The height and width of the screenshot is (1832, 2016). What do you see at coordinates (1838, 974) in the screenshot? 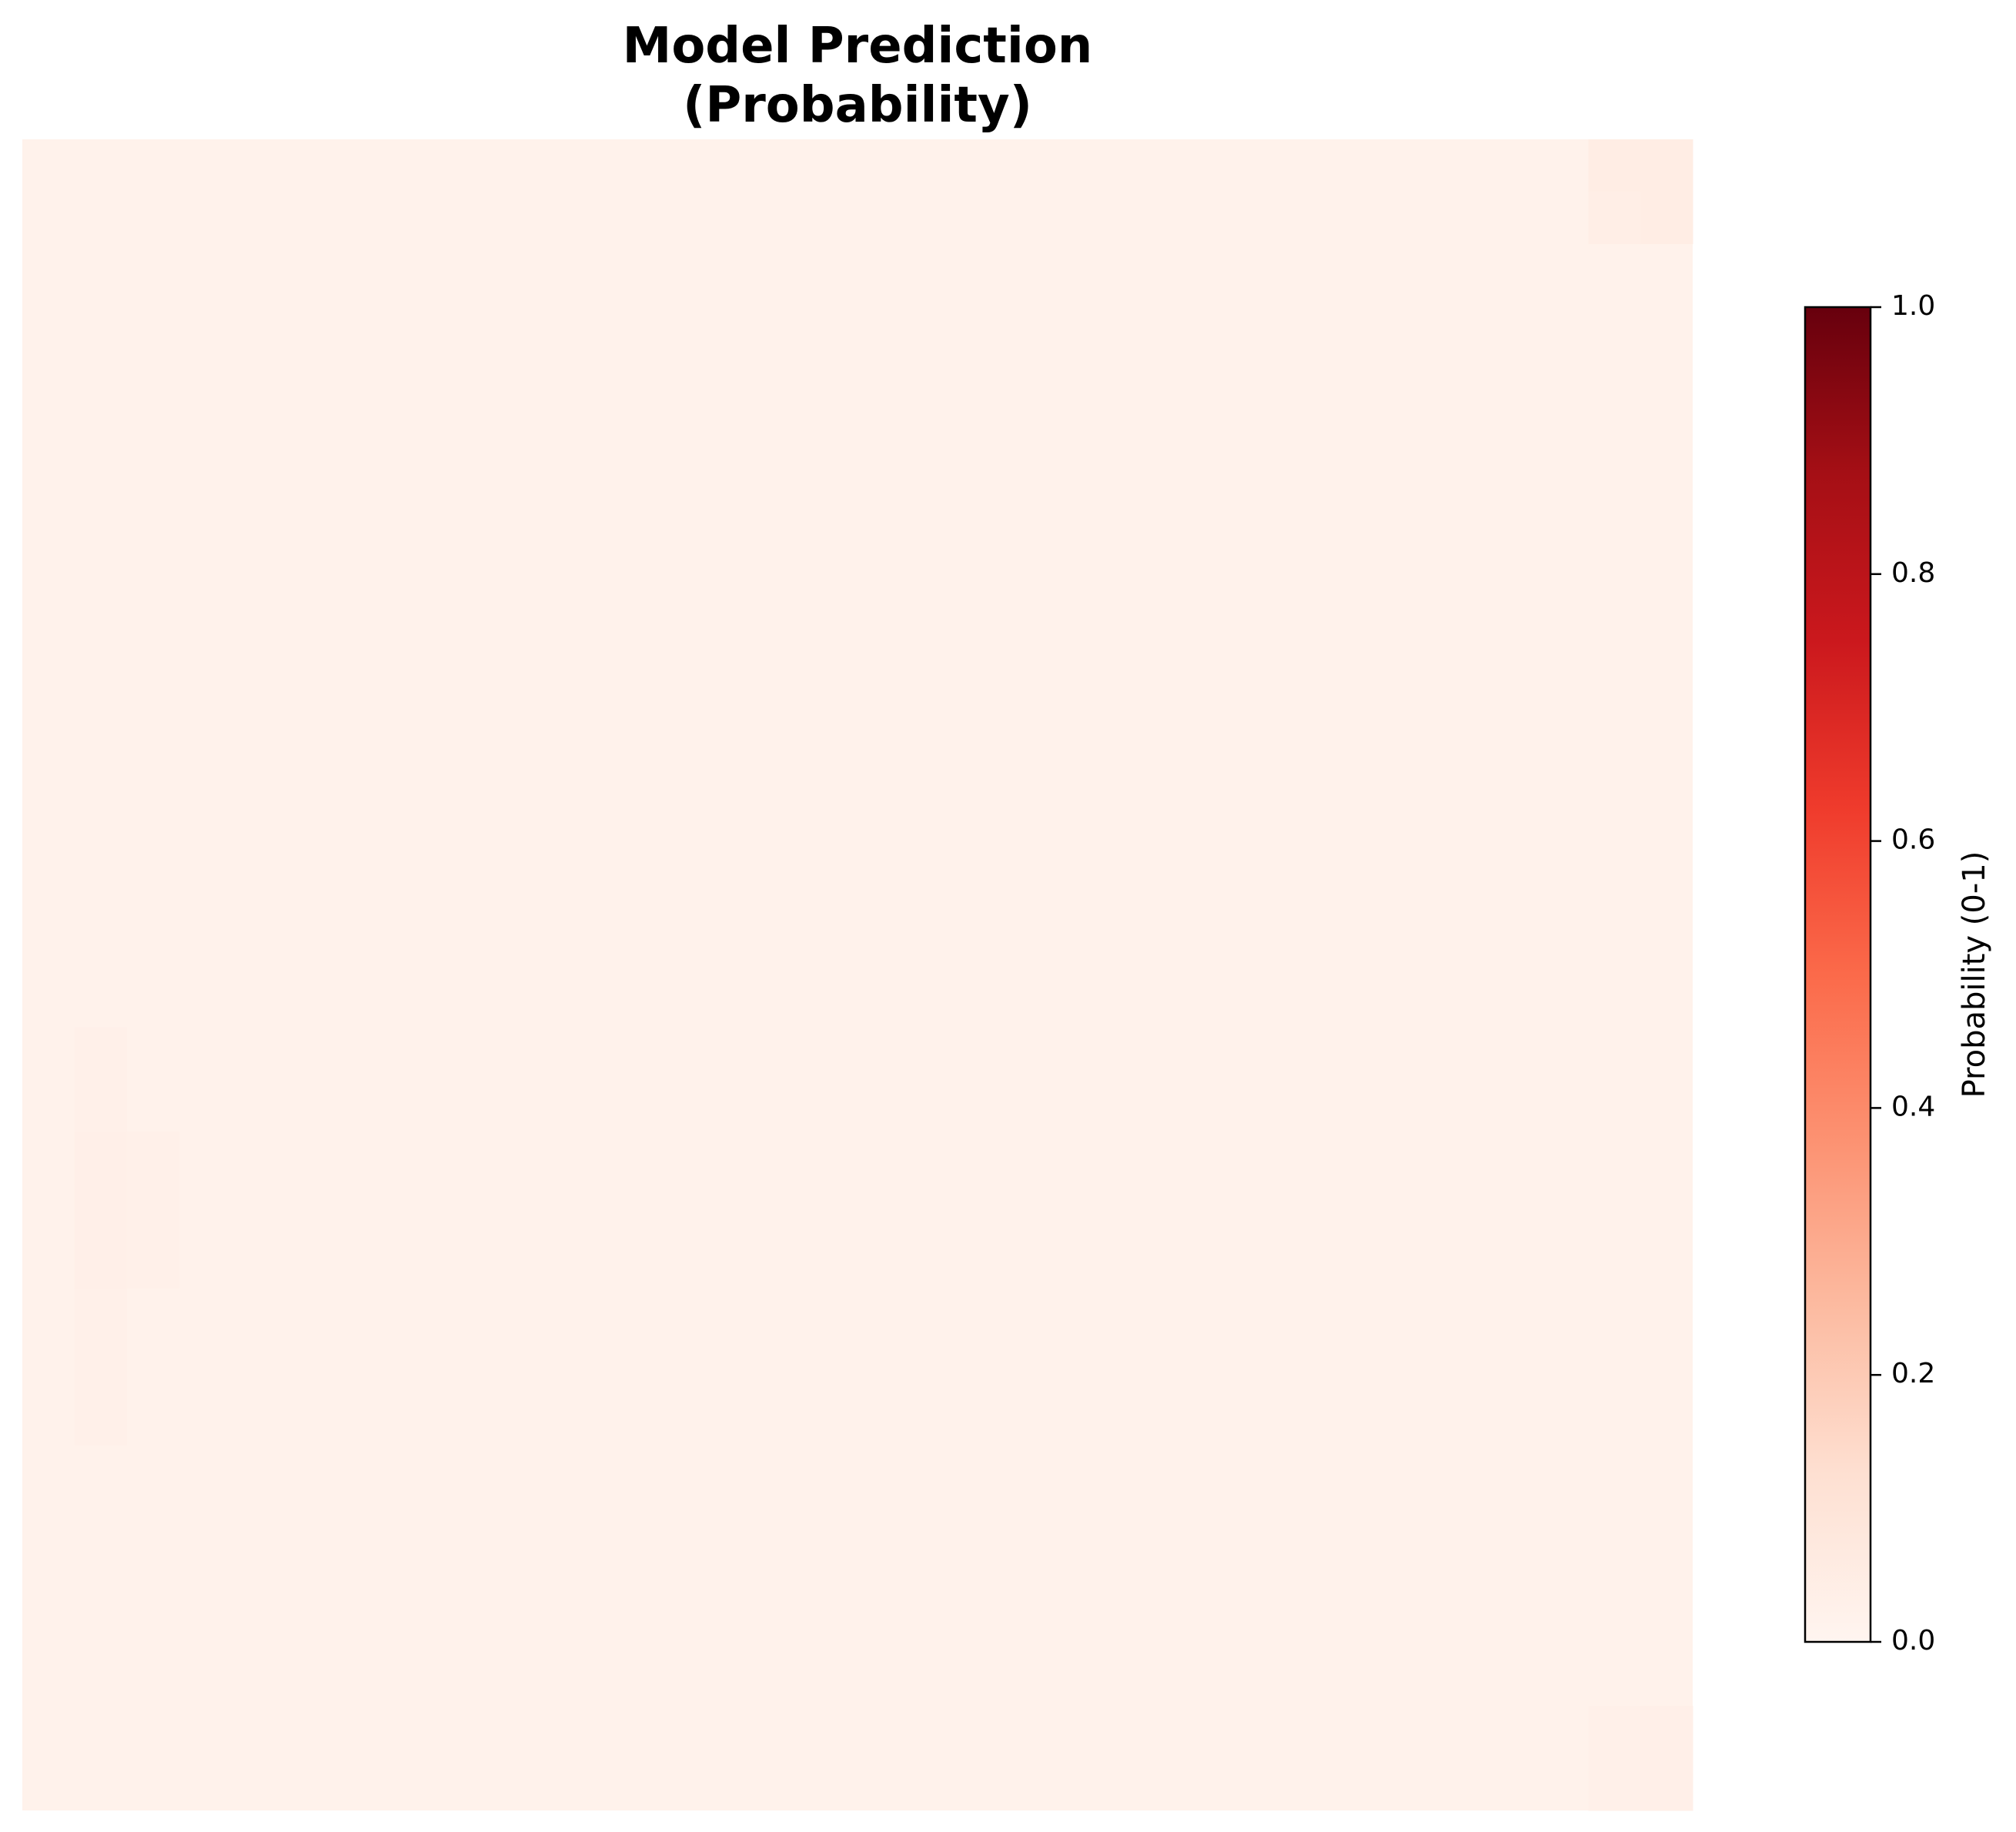
I see `colorbar-gradient` at bounding box center [1838, 974].